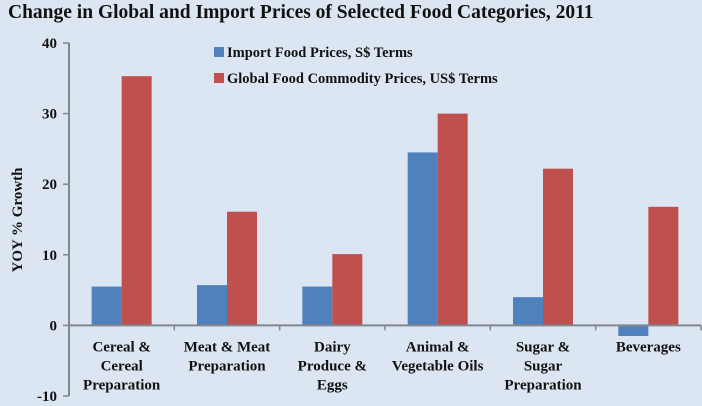 Image resolution: width=702 pixels, height=406 pixels. I want to click on bar-series1-cat1, so click(242, 268).